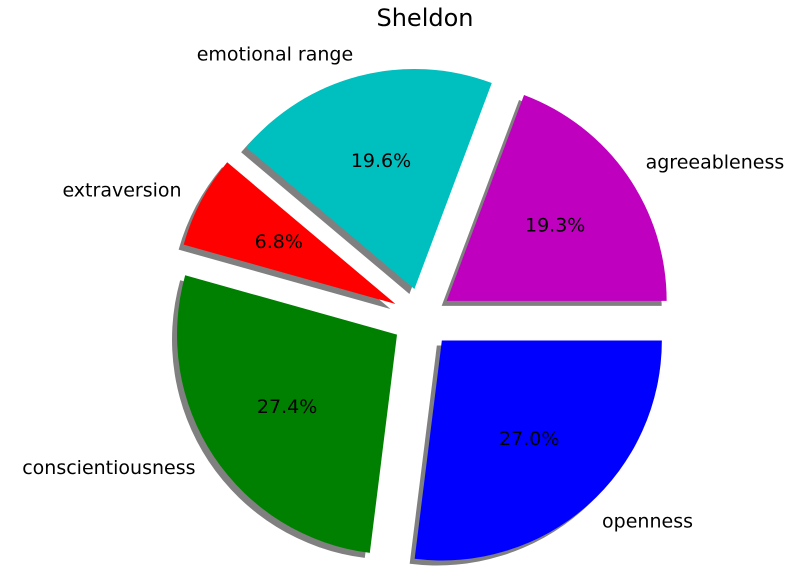 The image size is (794, 586). I want to click on slice-conscientiousness, so click(287, 414).